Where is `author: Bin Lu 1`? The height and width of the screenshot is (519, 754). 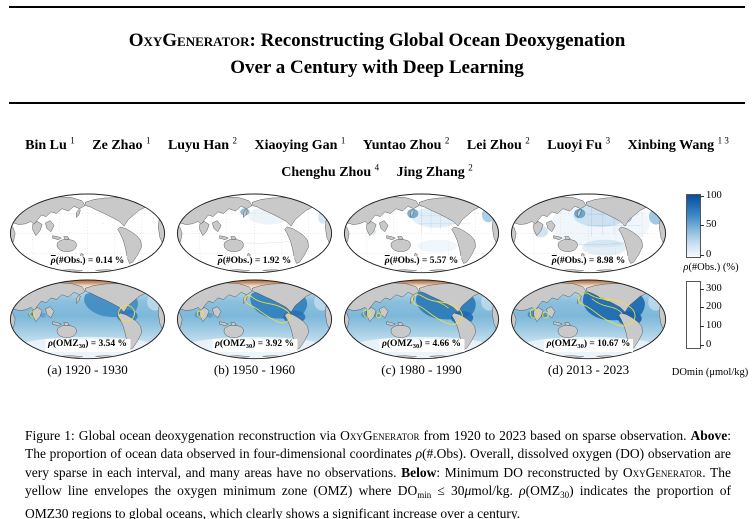
author: Bin Lu 1 is located at coordinates (50, 144).